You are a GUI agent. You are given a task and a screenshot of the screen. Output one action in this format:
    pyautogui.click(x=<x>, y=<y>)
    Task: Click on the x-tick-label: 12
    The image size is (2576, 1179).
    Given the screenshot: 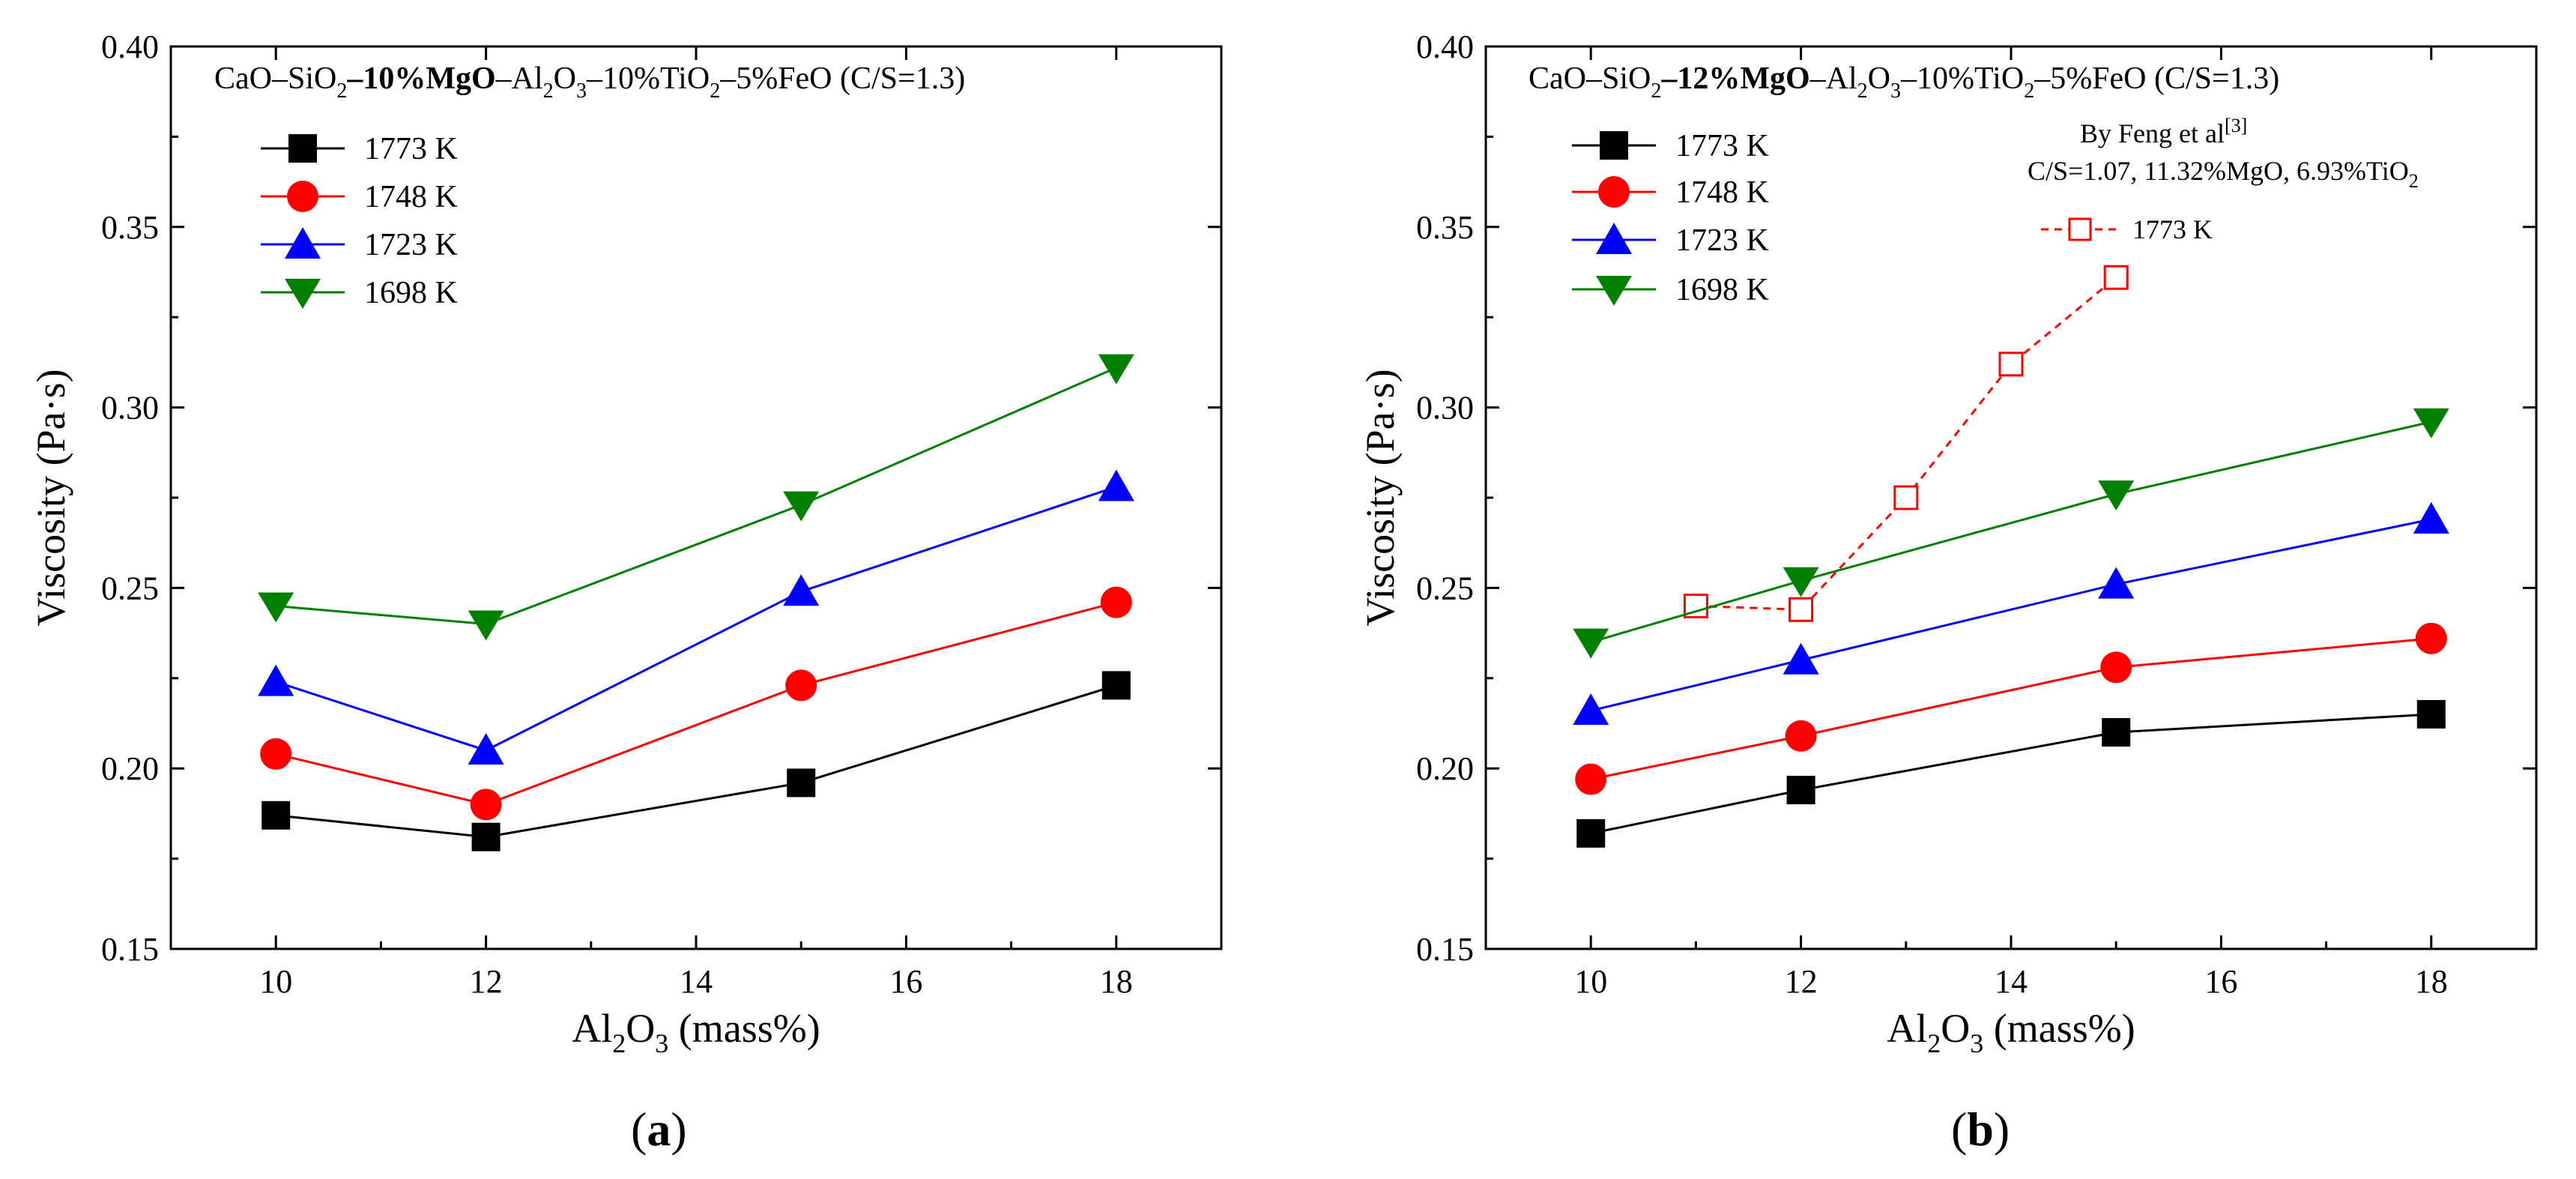 What is the action you would take?
    pyautogui.click(x=1801, y=981)
    